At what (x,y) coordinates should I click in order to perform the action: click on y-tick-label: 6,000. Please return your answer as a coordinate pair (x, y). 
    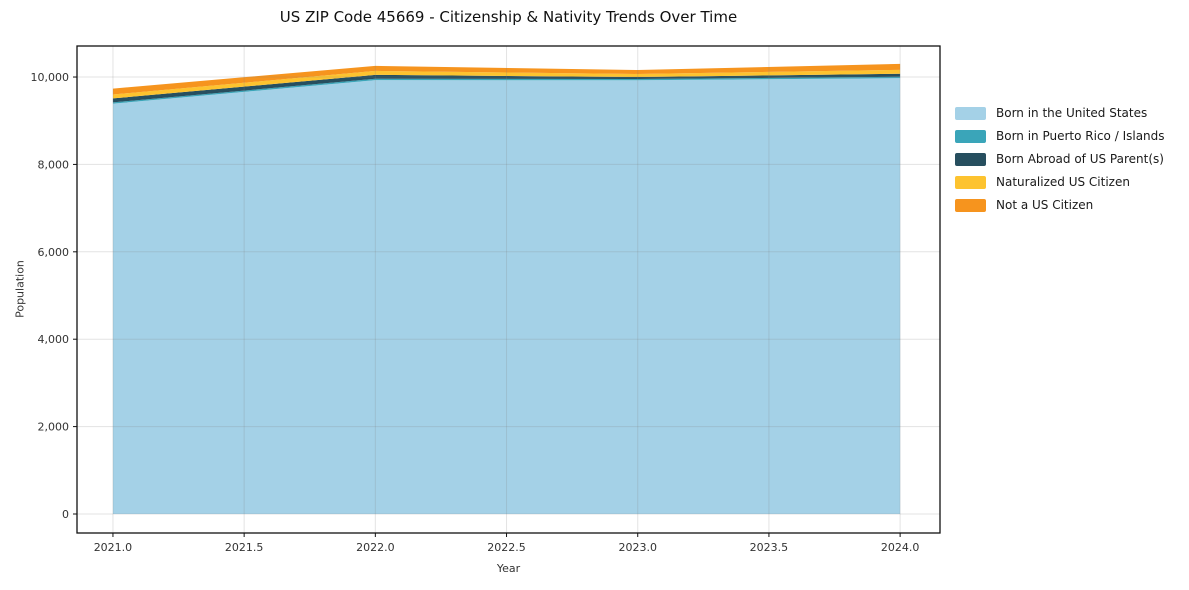
    Looking at the image, I should click on (54, 252).